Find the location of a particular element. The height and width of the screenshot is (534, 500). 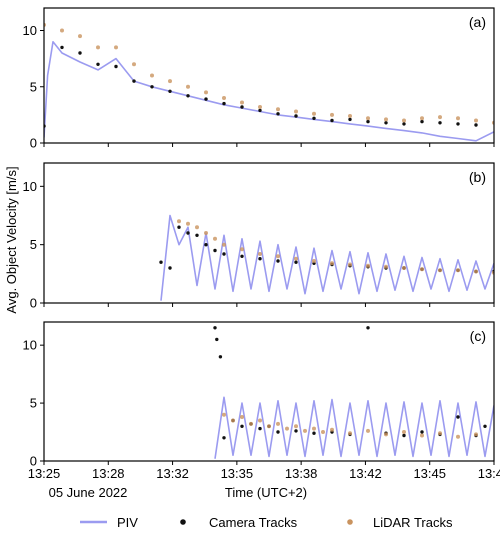

legend: PIV Camera Tracks LiDAR Tracks is located at coordinates (266, 522).